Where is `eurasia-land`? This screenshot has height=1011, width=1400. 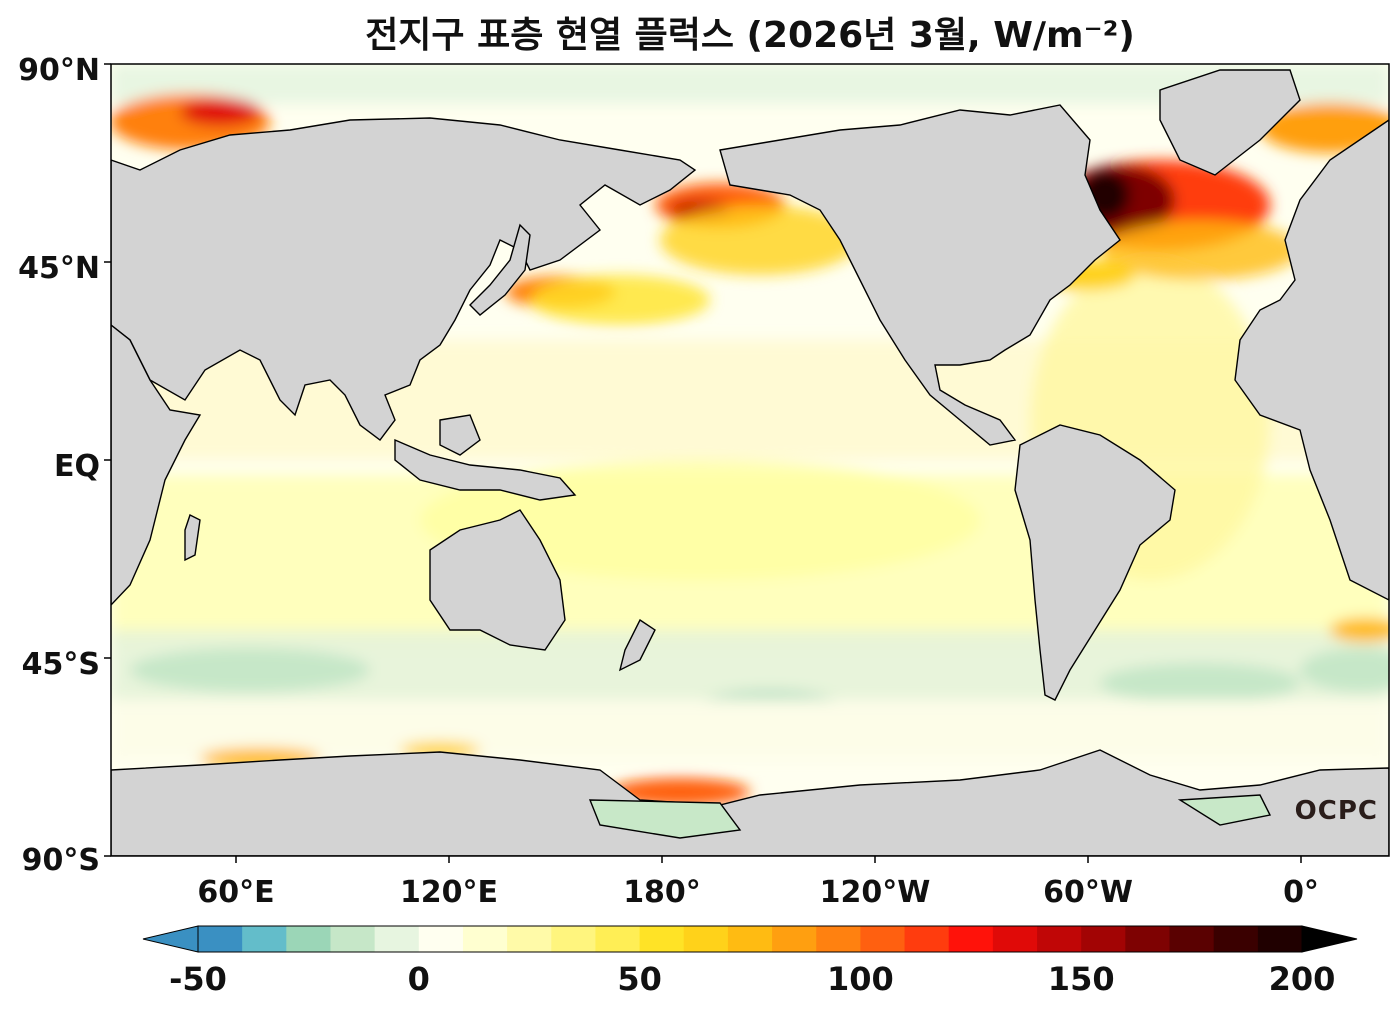 eurasia-land is located at coordinates (404, 279).